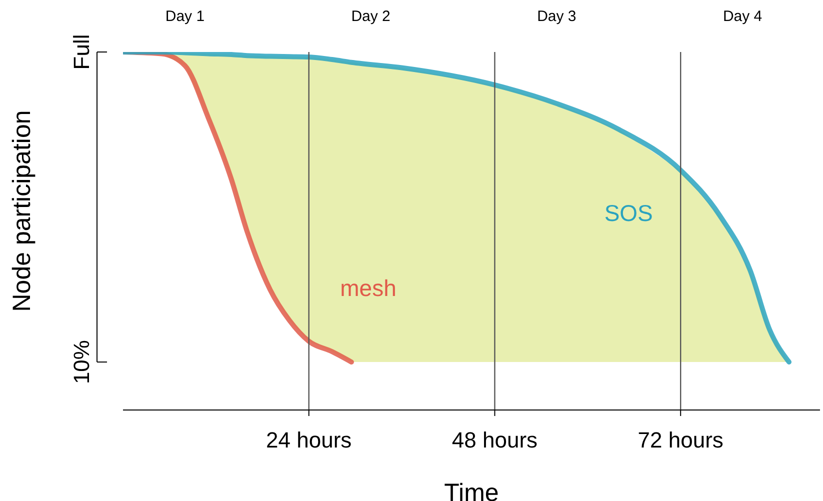  What do you see at coordinates (185, 16) in the screenshot?
I see `text: Day 1` at bounding box center [185, 16].